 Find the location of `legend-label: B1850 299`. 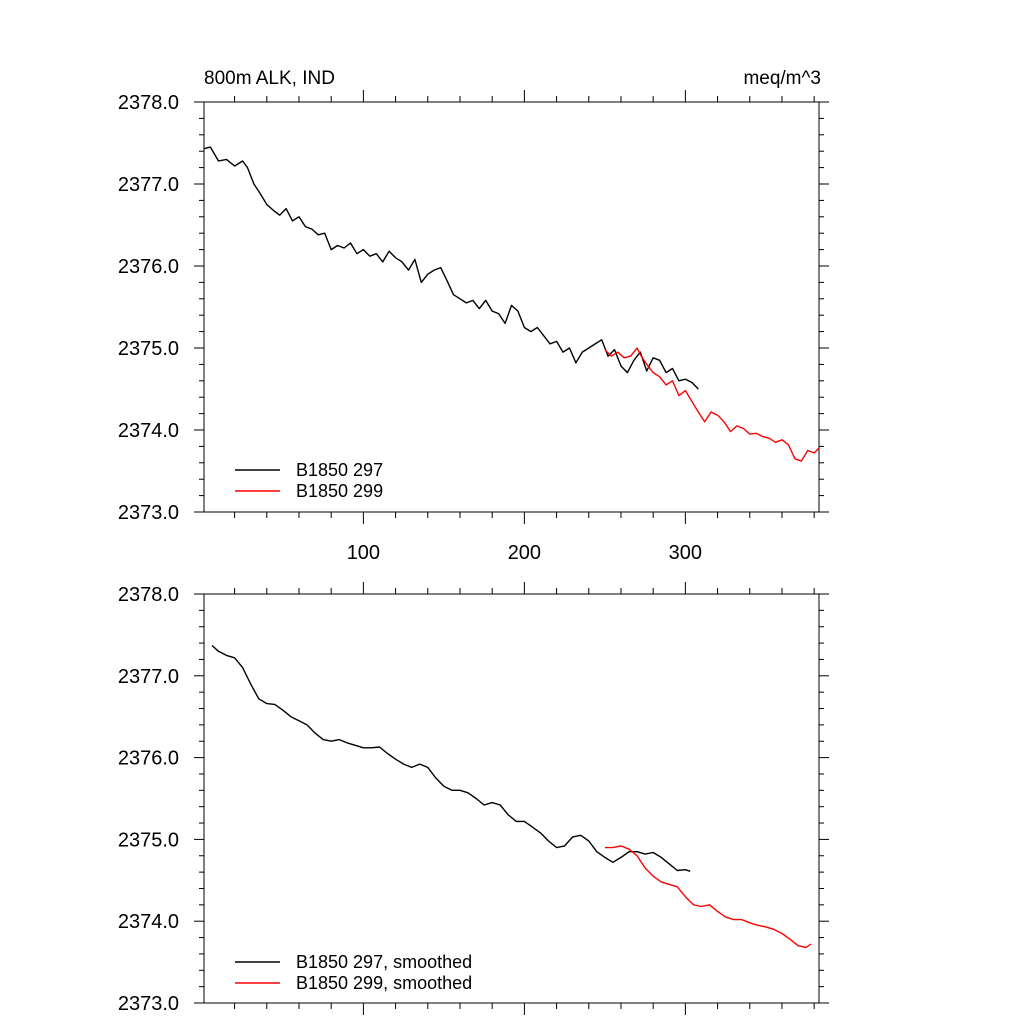

legend-label: B1850 299 is located at coordinates (339, 491).